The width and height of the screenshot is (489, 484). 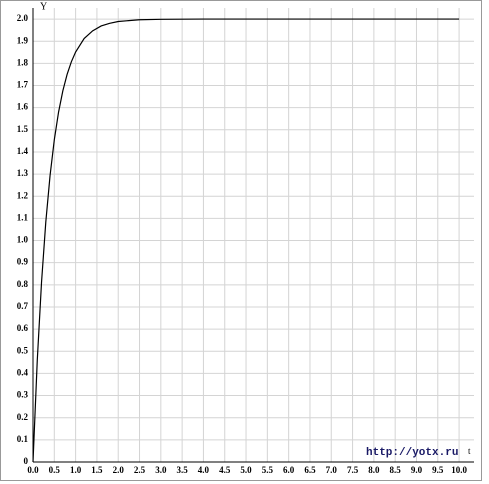 What do you see at coordinates (268, 470) in the screenshot?
I see `x-tick-label: 5.5` at bounding box center [268, 470].